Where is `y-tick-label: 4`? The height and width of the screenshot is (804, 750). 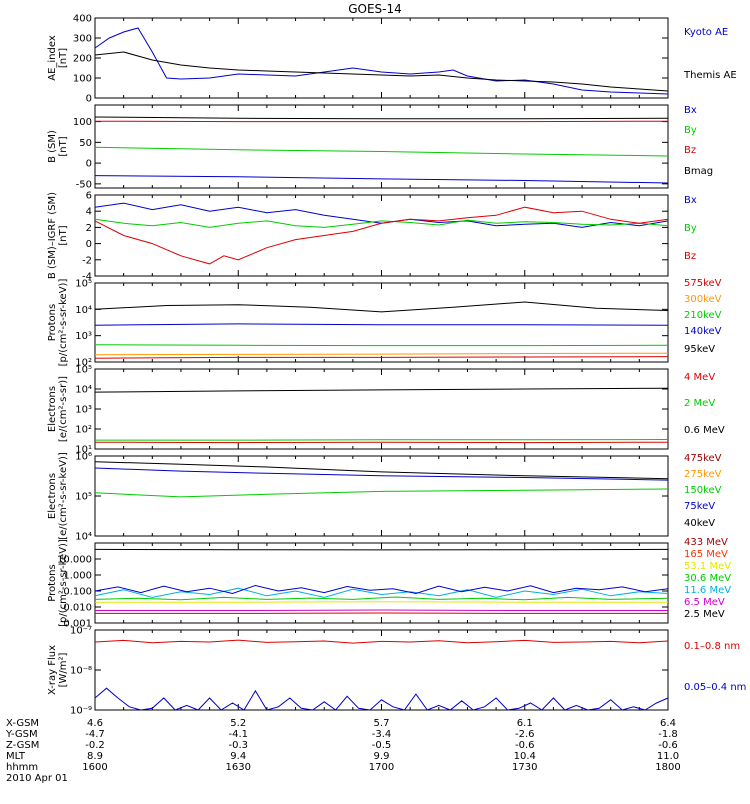 y-tick-label: 4 is located at coordinates (89, 212).